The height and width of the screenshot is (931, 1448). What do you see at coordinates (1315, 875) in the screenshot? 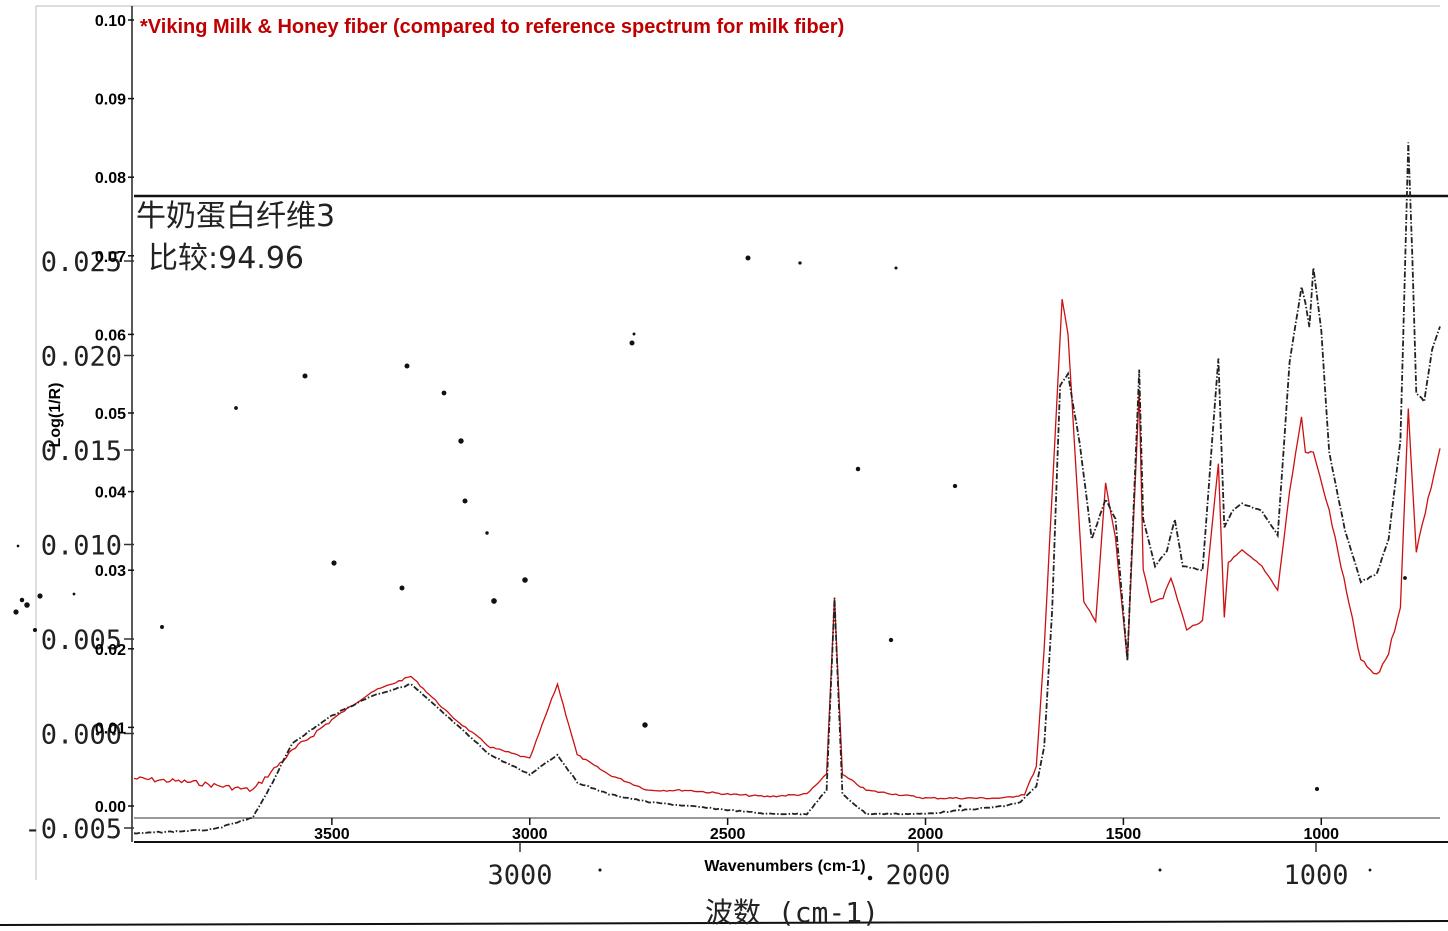
I see `background-x-tick-label: 1000` at bounding box center [1315, 875].